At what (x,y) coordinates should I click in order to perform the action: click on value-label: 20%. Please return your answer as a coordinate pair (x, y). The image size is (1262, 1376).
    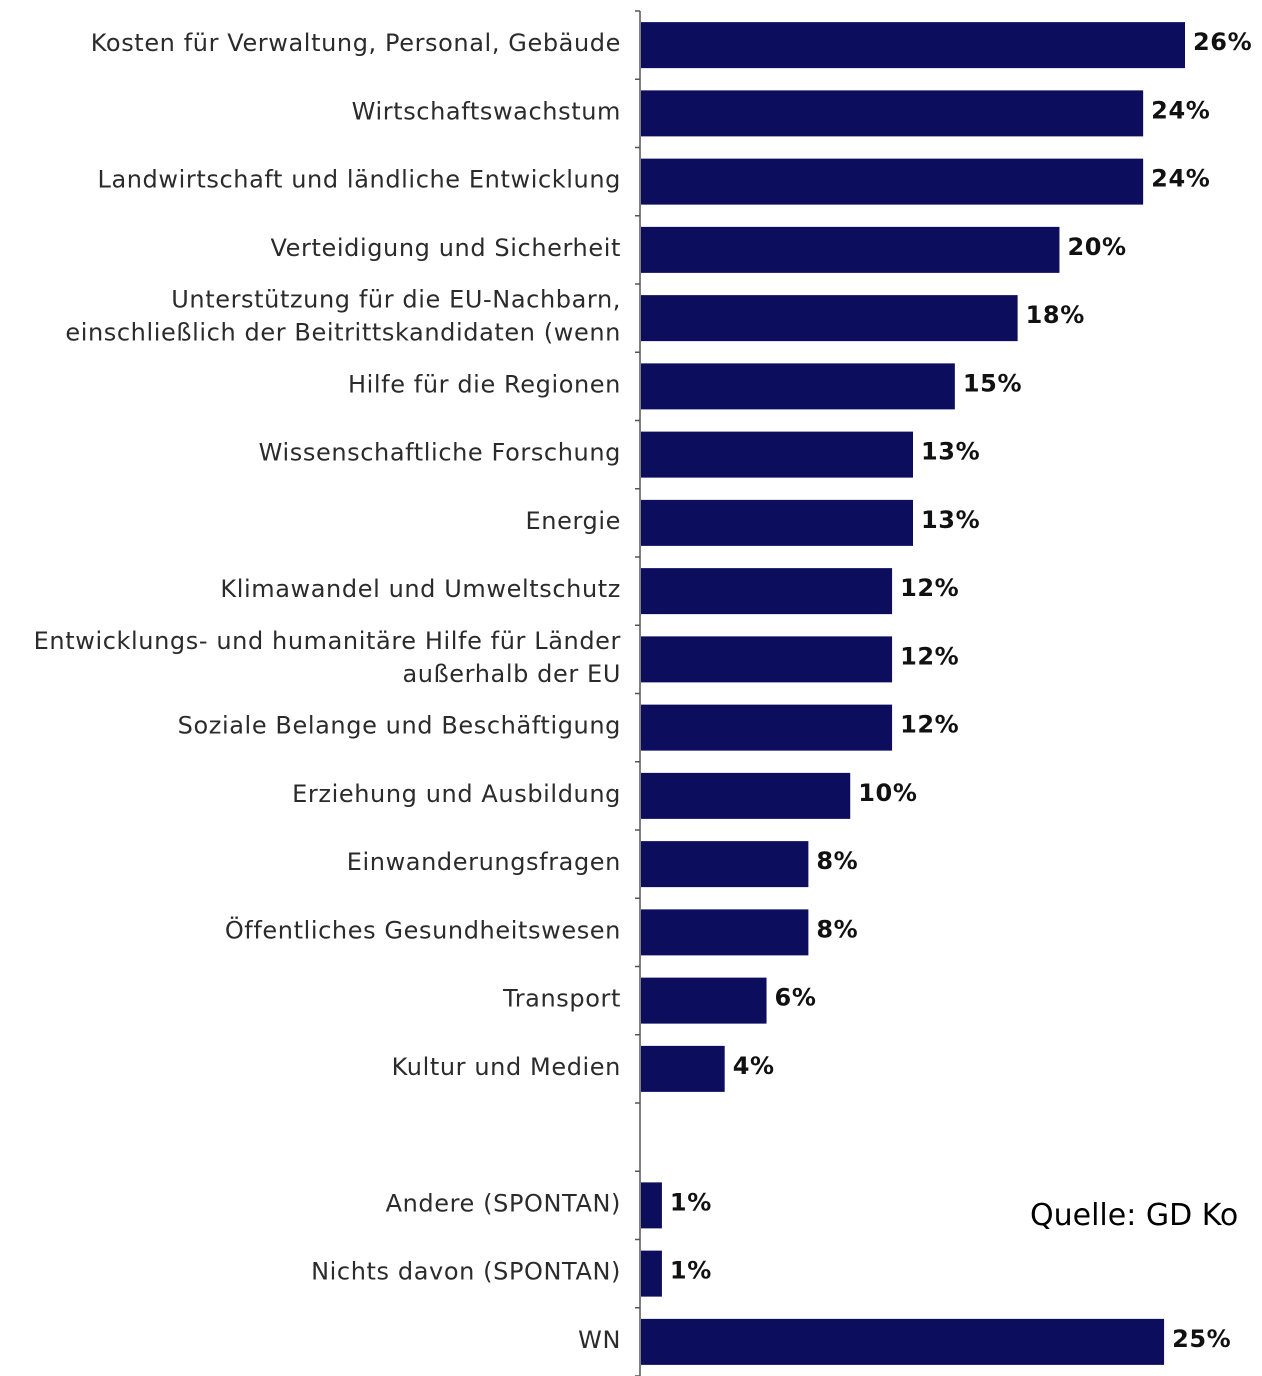
    Looking at the image, I should click on (1096, 247).